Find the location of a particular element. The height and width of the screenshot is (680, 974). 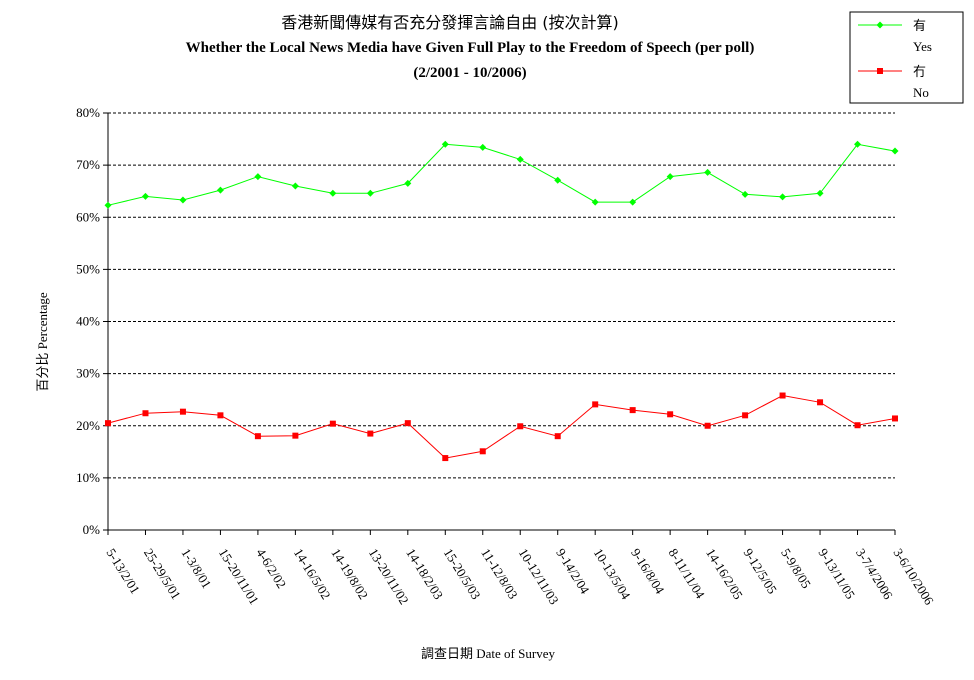

x-tick-label: 3-7/4/2006 is located at coordinates (874, 574).